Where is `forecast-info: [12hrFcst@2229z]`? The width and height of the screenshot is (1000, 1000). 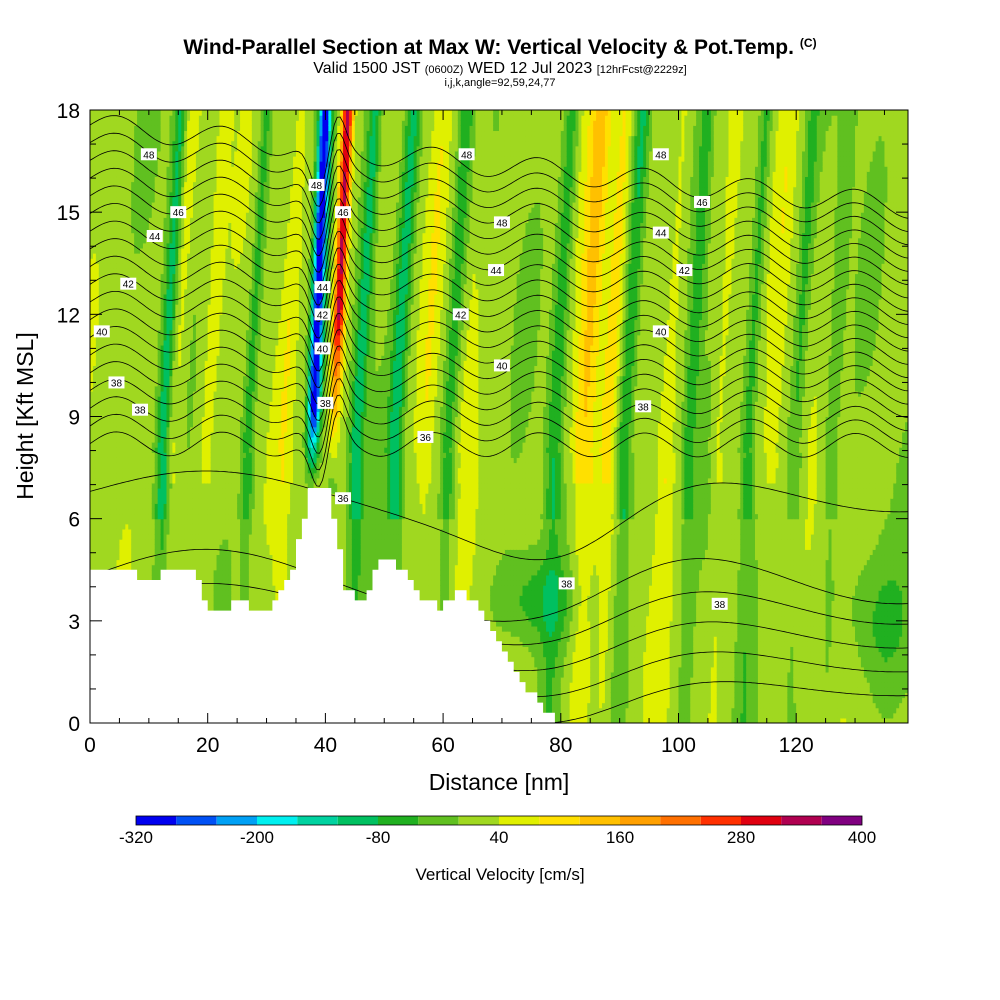 forecast-info: [12hrFcst@2229z] is located at coordinates (642, 70).